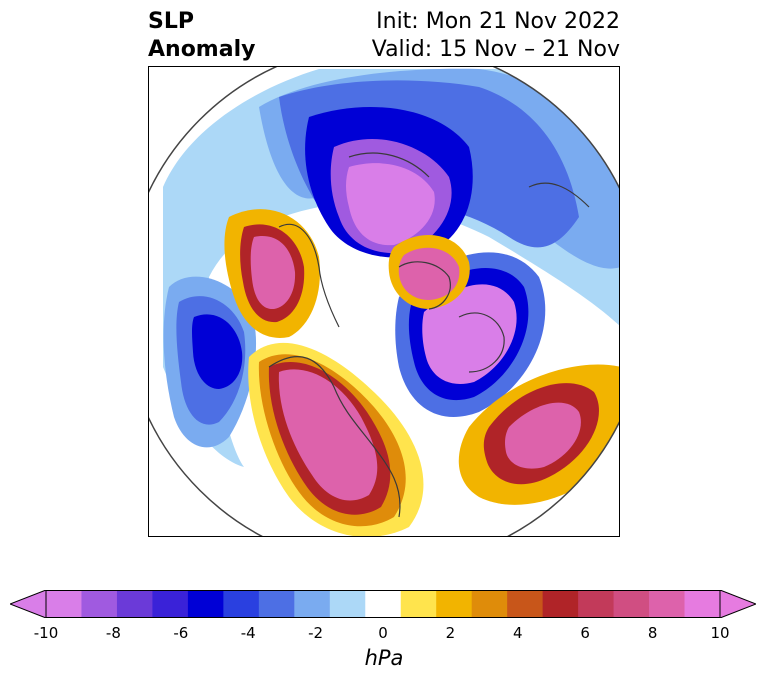  What do you see at coordinates (202, 49) in the screenshot?
I see `title-line-2: Anomaly` at bounding box center [202, 49].